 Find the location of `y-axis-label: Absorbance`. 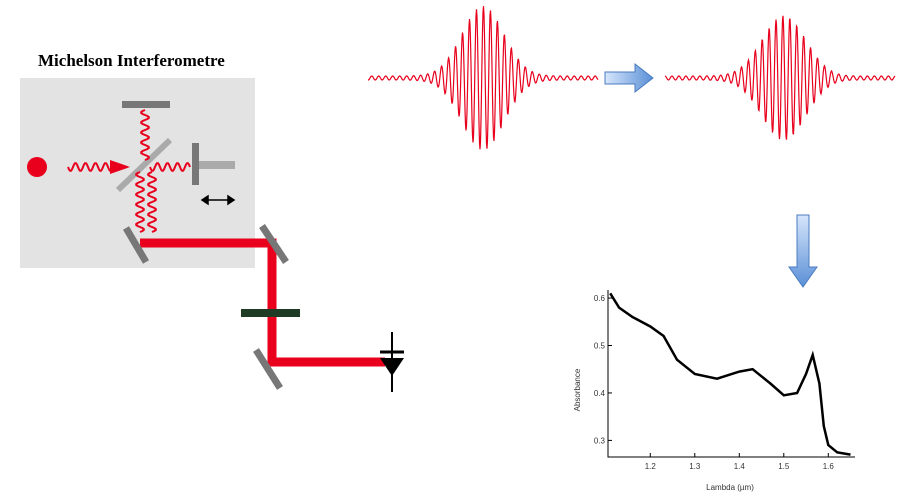

y-axis-label: Absorbance is located at coordinates (577, 389).